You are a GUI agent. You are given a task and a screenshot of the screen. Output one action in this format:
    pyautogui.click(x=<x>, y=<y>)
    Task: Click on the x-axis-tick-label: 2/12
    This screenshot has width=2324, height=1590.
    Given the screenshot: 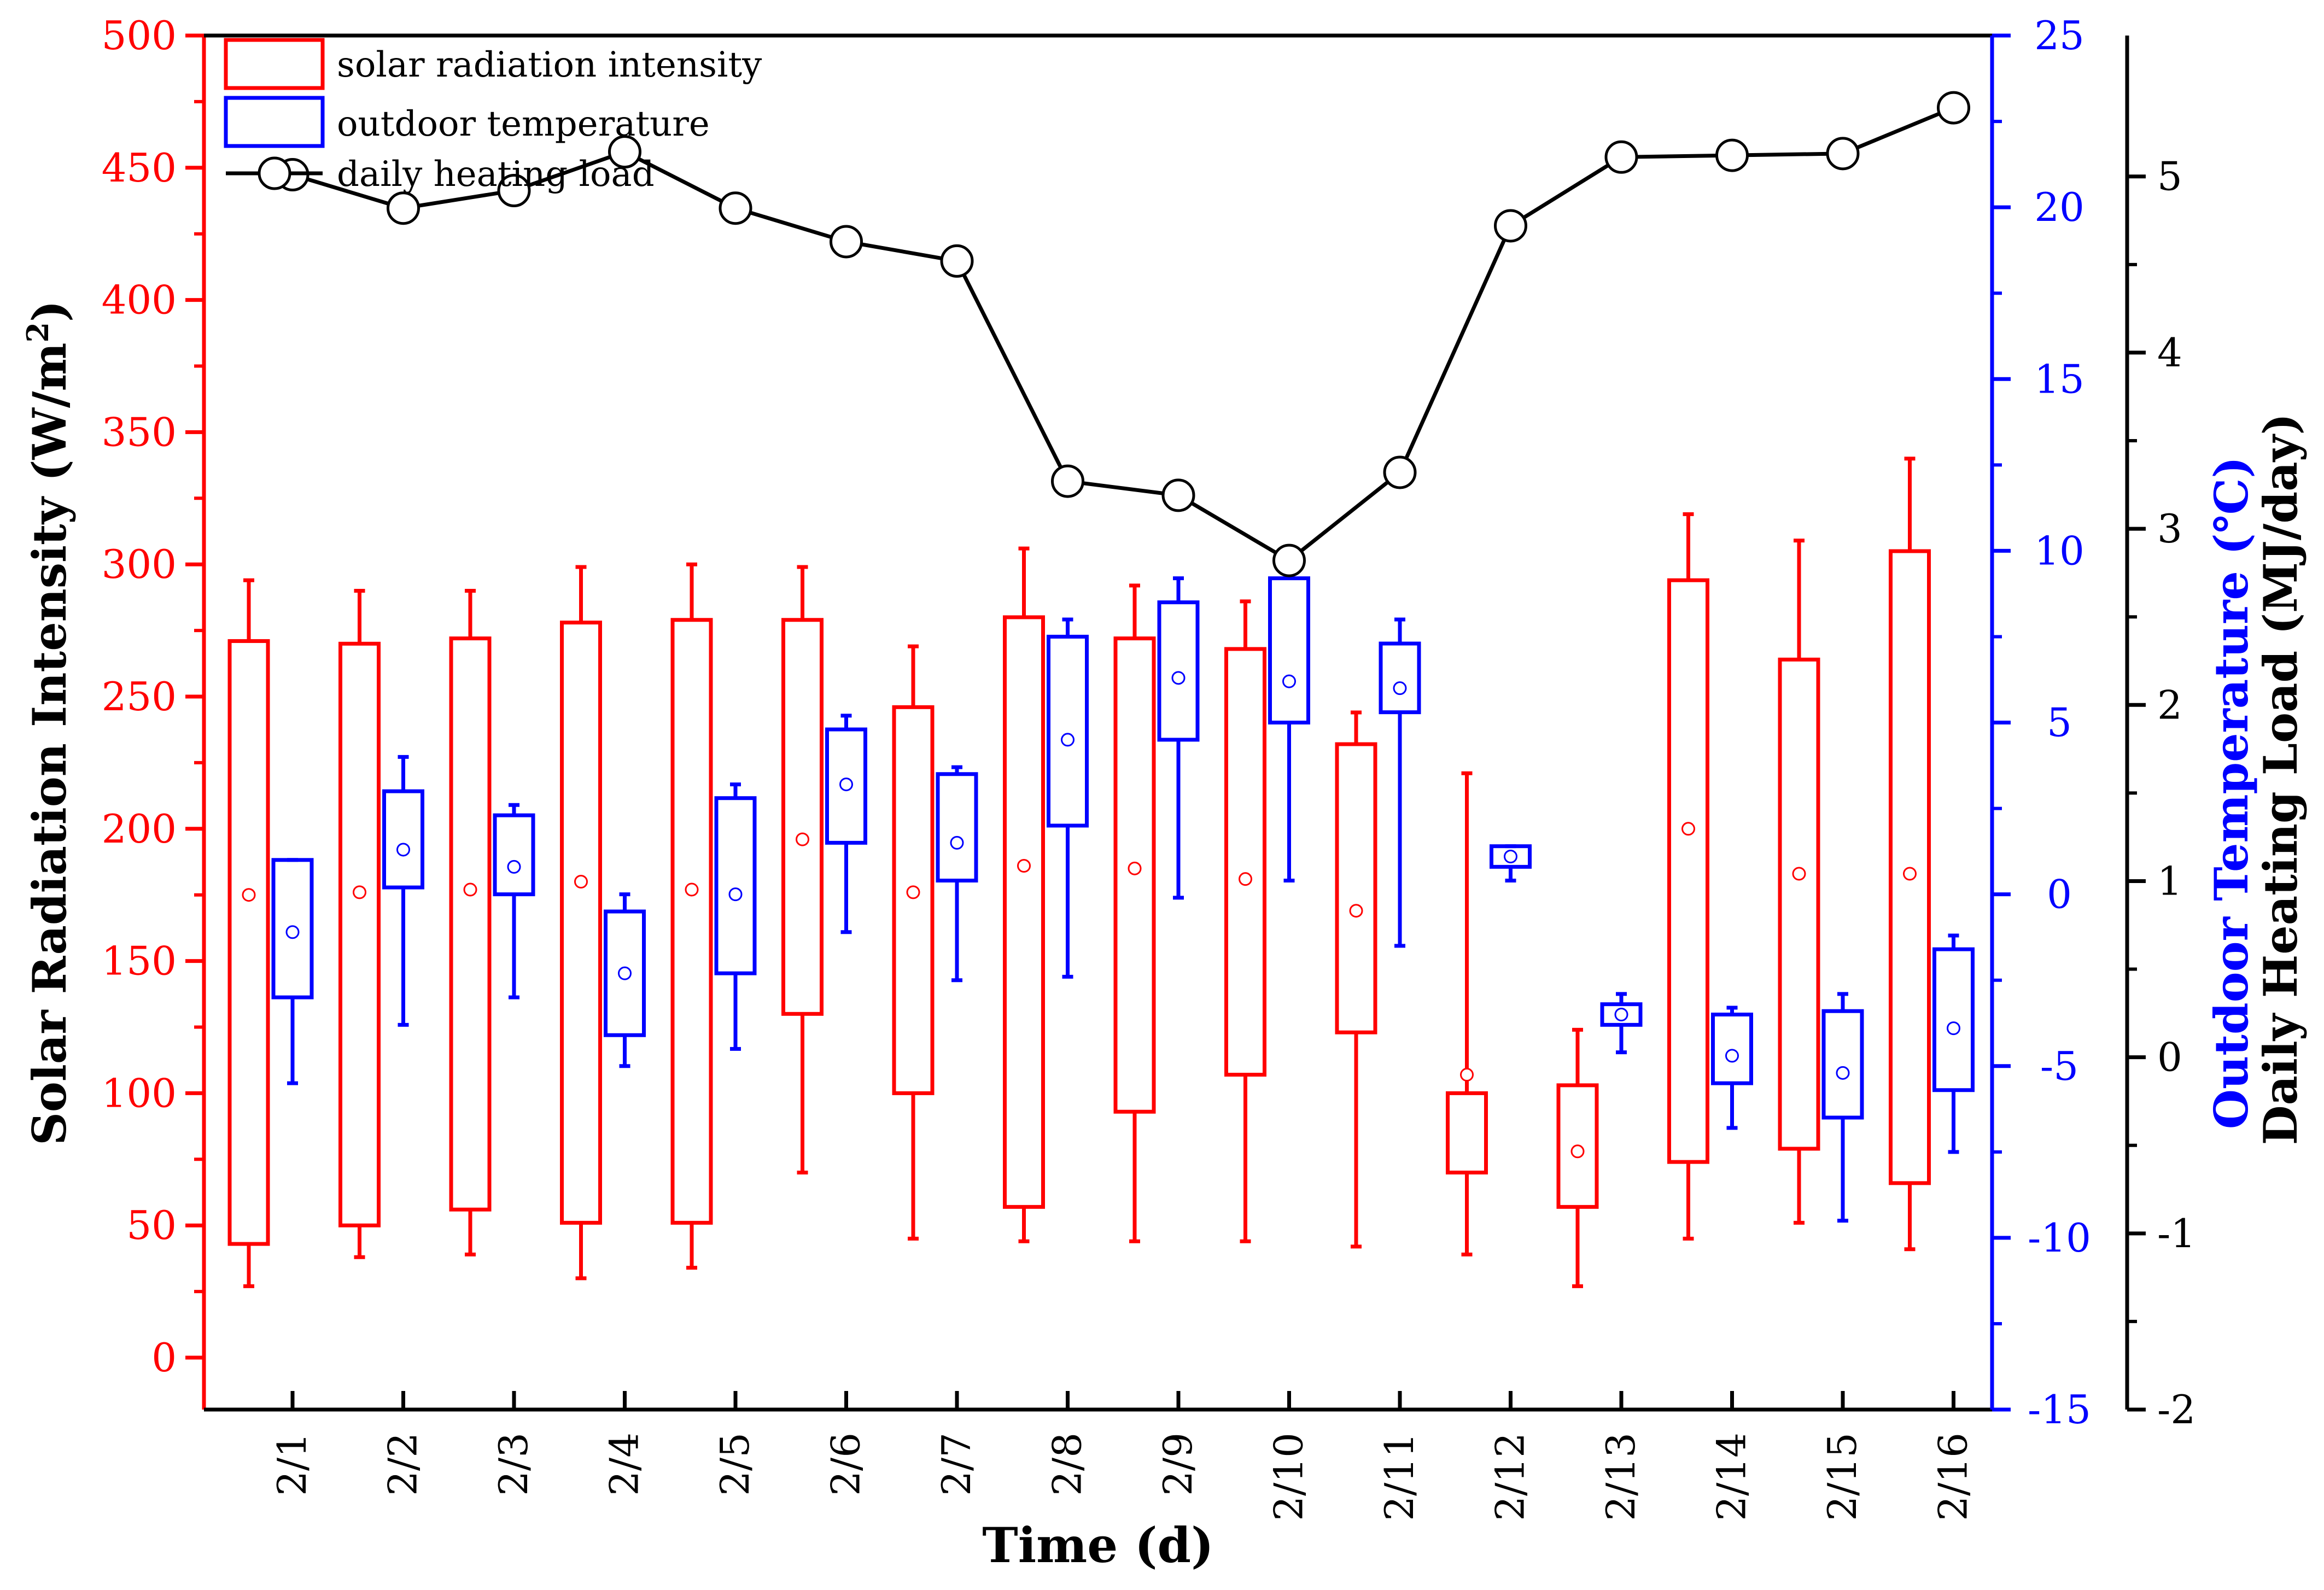 What is the action you would take?
    pyautogui.click(x=1510, y=1477)
    